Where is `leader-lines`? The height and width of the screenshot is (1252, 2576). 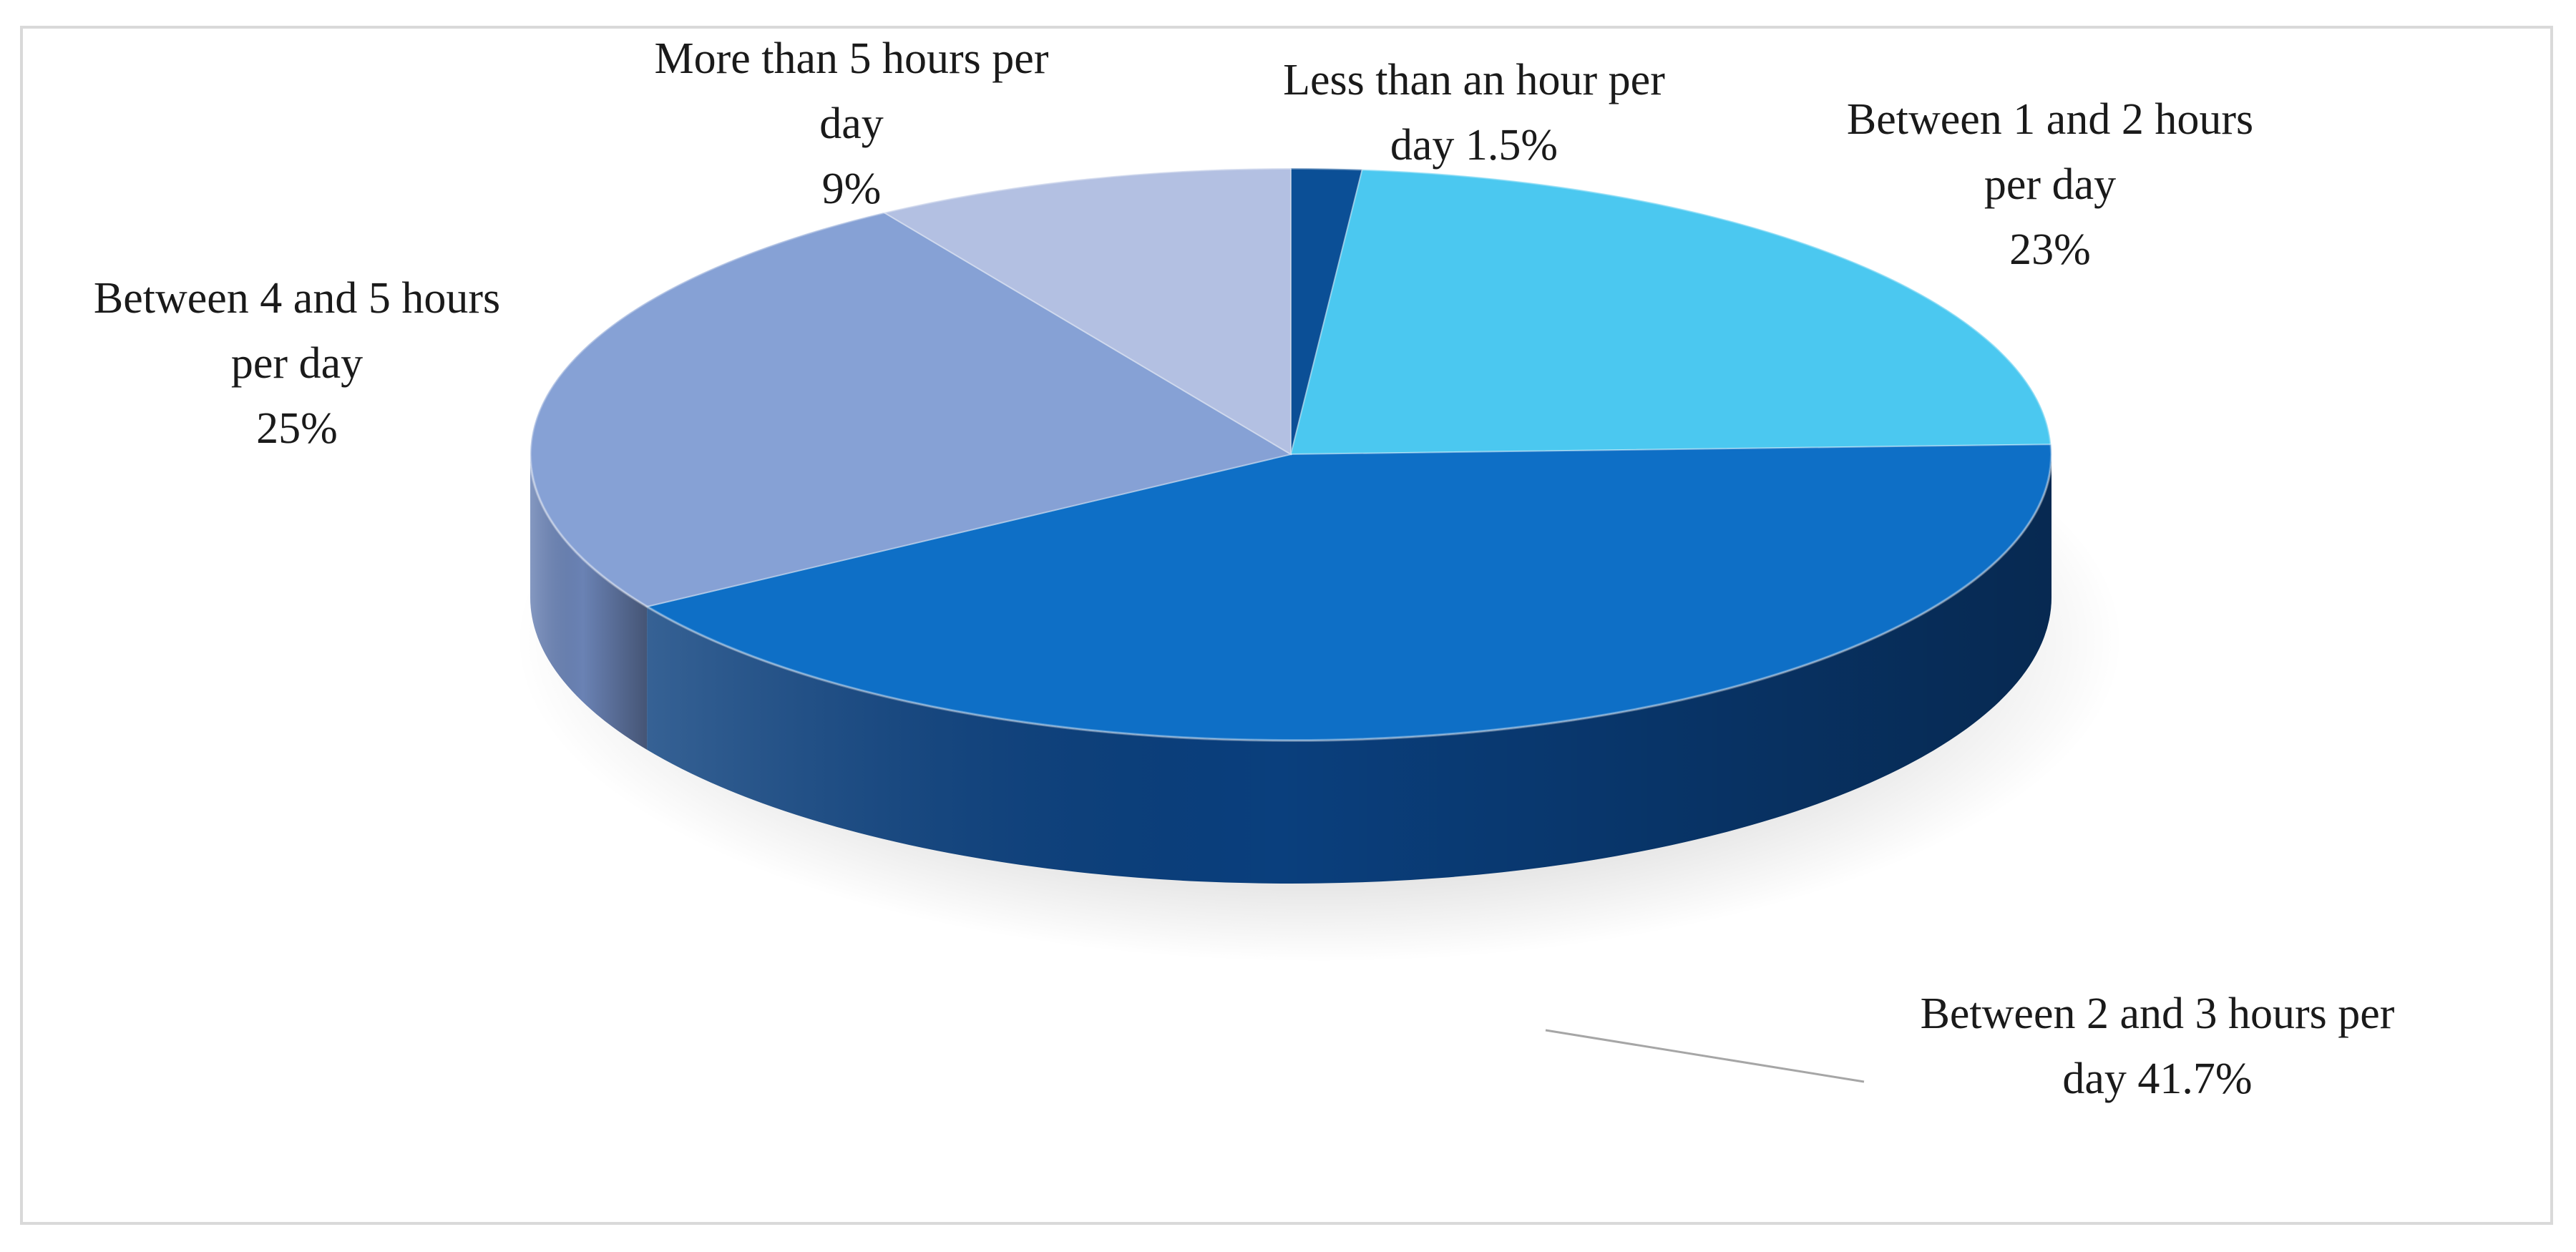
leader-lines is located at coordinates (1705, 1056).